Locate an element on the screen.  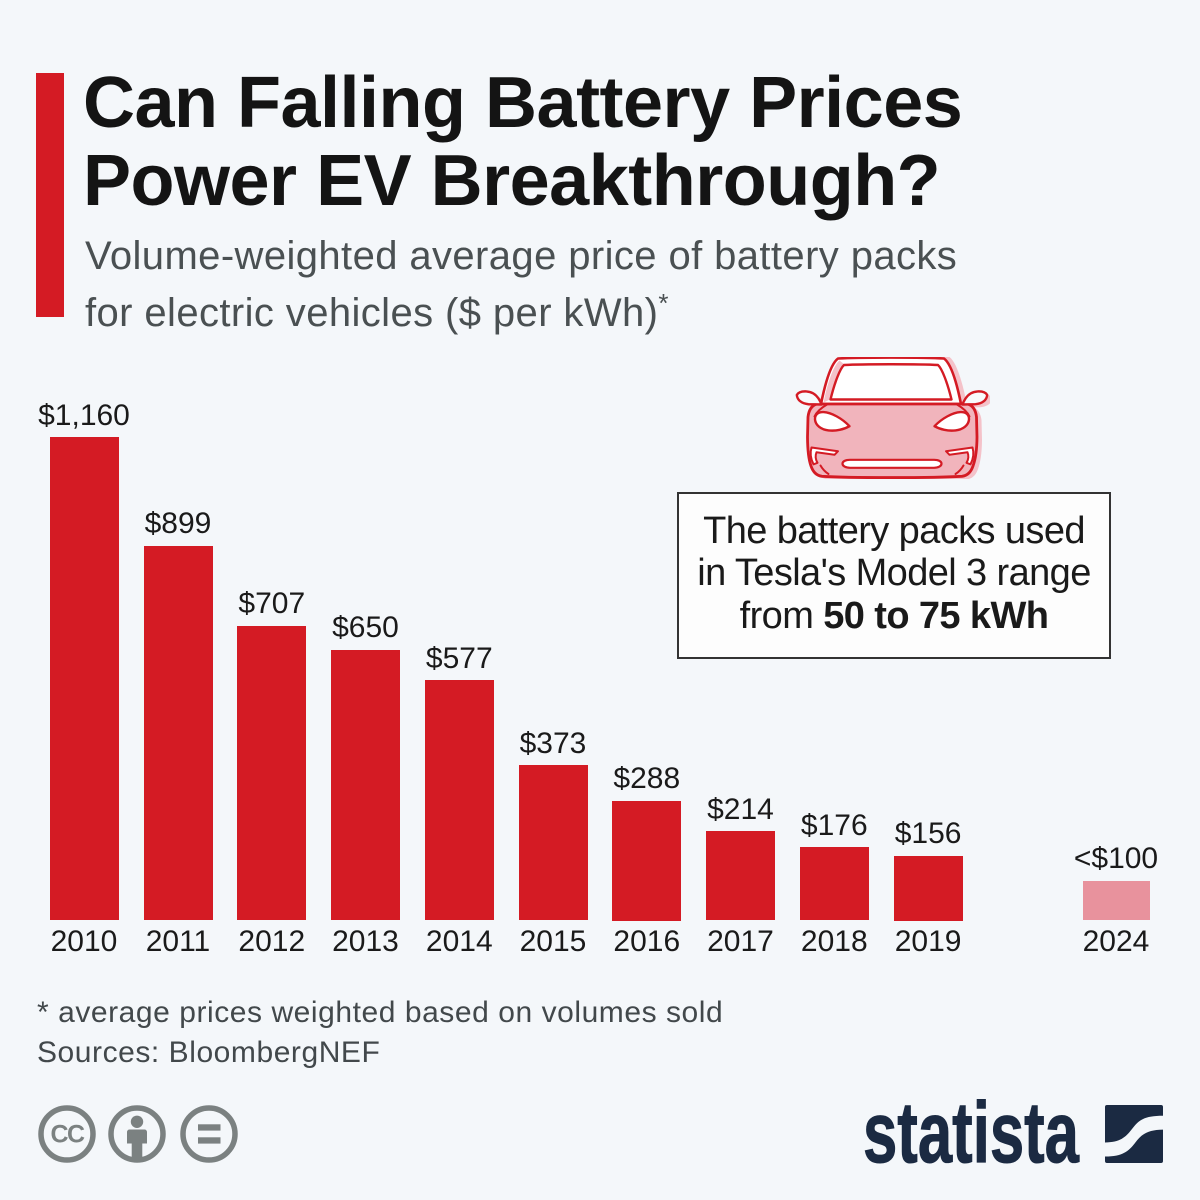
svg-text: statista is located at coordinates (971, 1127).